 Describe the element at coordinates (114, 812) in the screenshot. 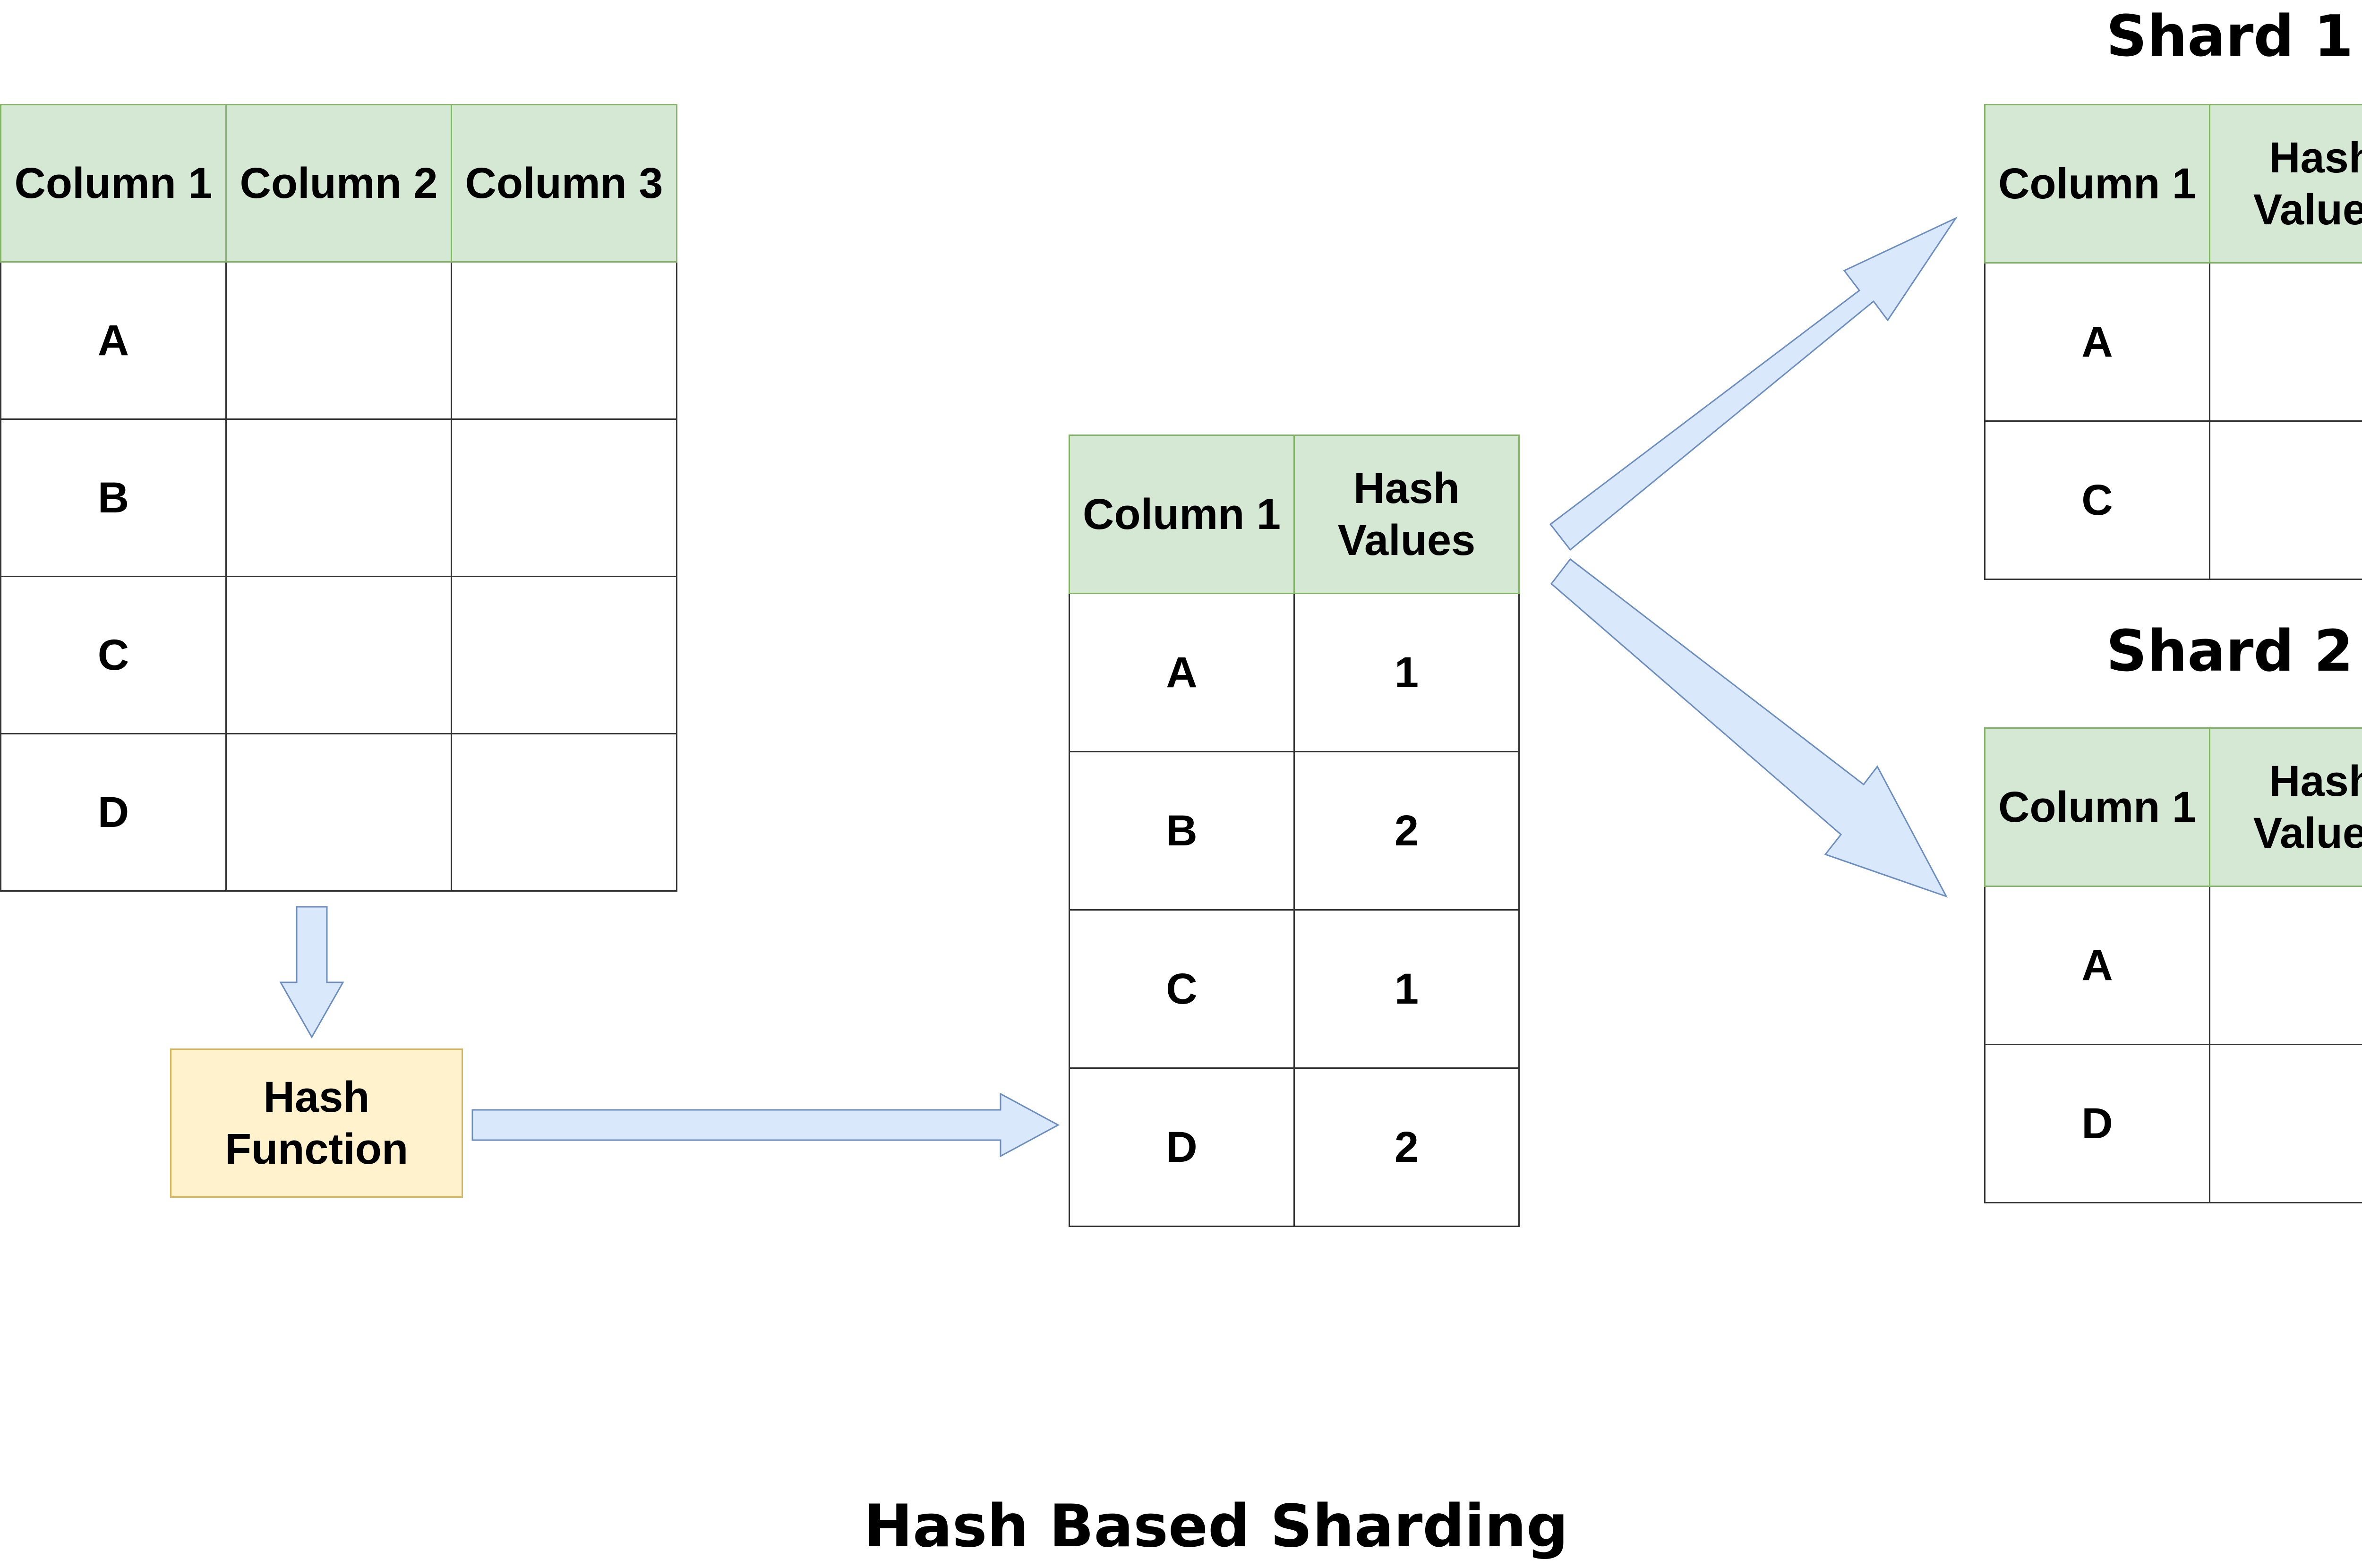

I see `source-cell: D` at that location.